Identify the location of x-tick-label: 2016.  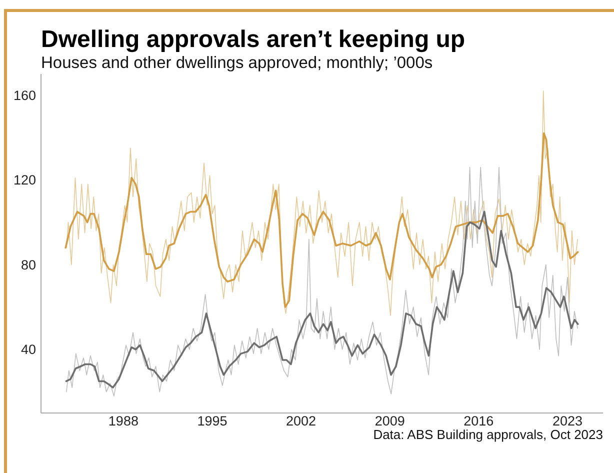
(479, 421).